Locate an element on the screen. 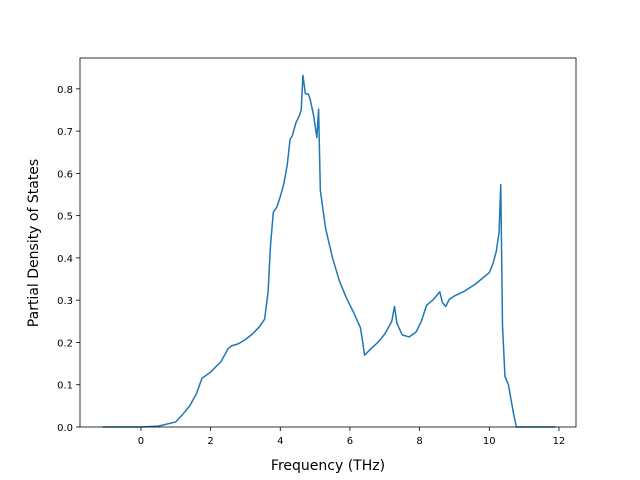  y-tick-label: 0.5 is located at coordinates (65, 217).